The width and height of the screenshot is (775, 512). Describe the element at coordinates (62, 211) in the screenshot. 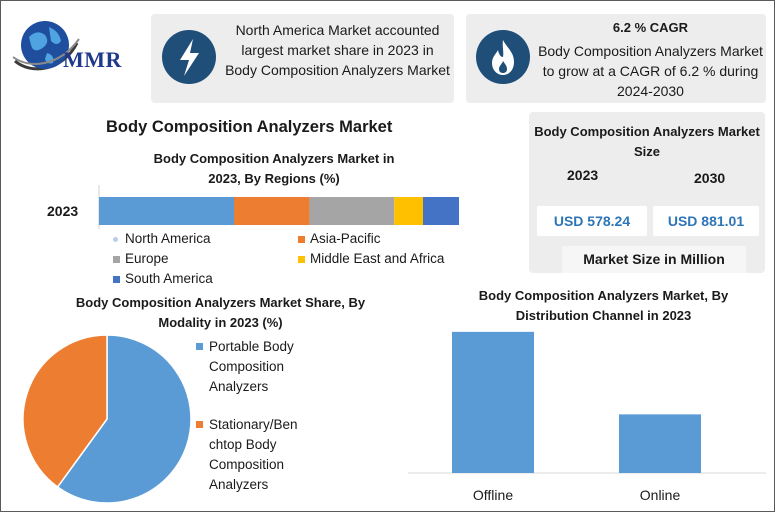

I see `regions-category-label: 2023` at that location.